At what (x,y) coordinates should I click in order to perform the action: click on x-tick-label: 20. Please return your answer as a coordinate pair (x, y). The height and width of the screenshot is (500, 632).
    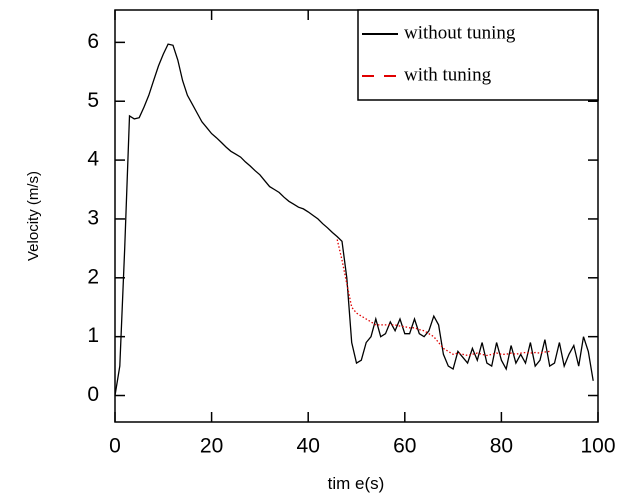
    Looking at the image, I should click on (211, 446).